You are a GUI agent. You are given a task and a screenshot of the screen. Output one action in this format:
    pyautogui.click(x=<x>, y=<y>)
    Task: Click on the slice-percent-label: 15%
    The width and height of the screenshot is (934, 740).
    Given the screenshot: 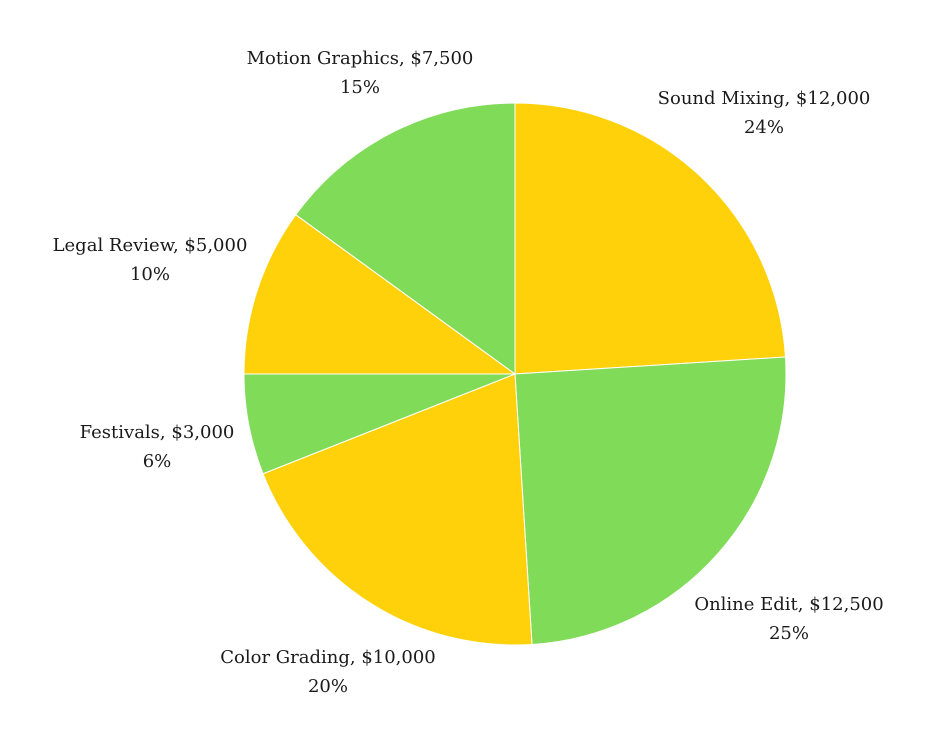 What is the action you would take?
    pyautogui.click(x=360, y=87)
    